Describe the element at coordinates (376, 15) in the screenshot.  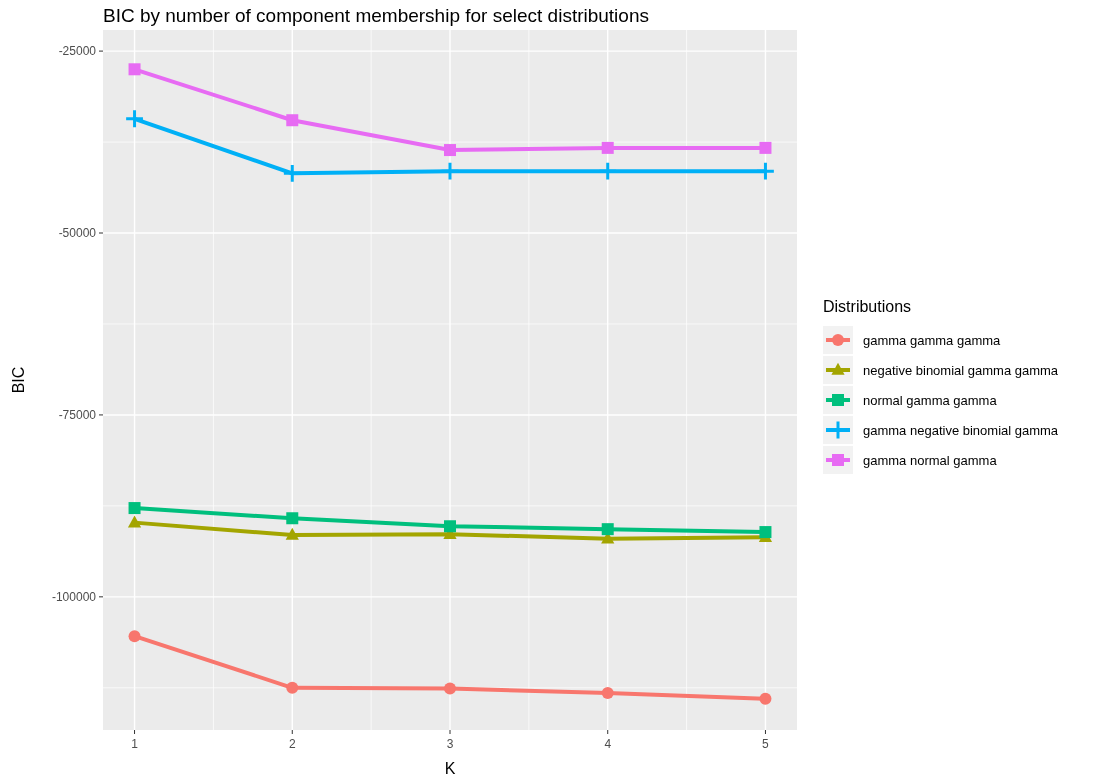
I see `chart-title: BIC by number of component membership for select distributions` at that location.